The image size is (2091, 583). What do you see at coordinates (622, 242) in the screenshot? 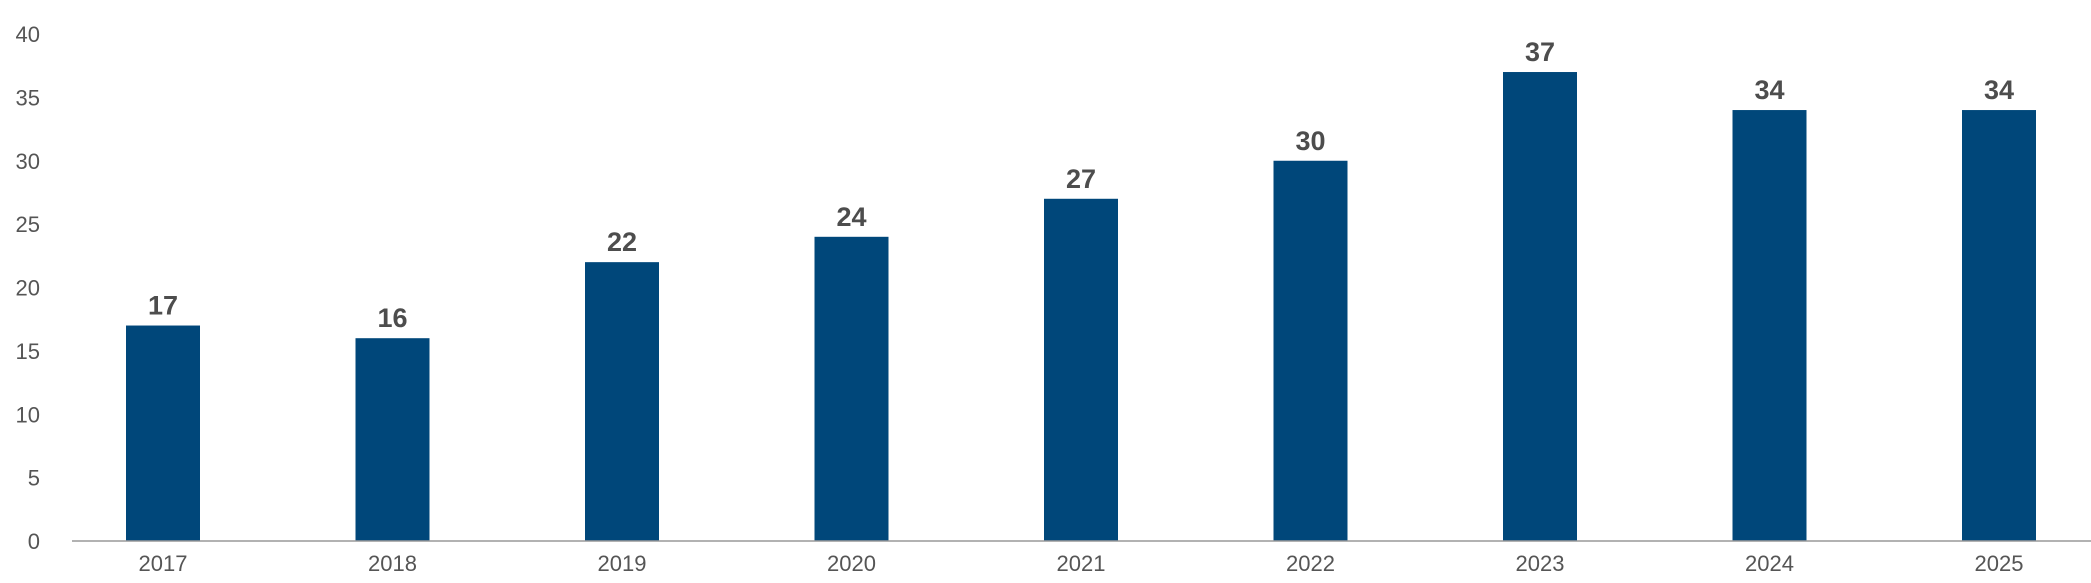
I see `data-label: 22` at bounding box center [622, 242].